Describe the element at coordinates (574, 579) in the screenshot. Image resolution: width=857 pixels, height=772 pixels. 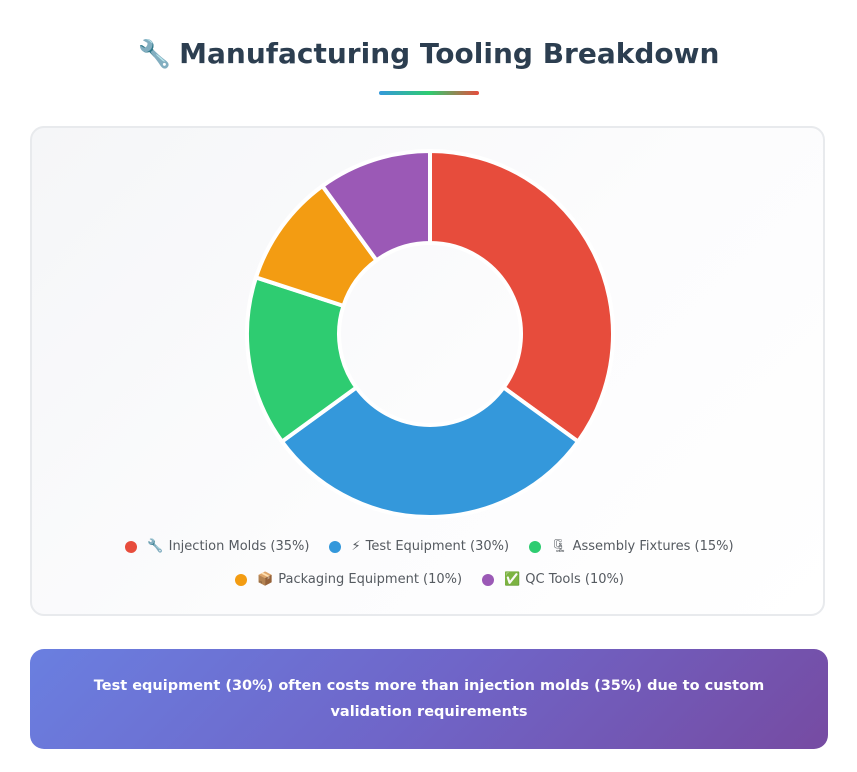
I see `legend-label: QC Tools (10%)` at that location.